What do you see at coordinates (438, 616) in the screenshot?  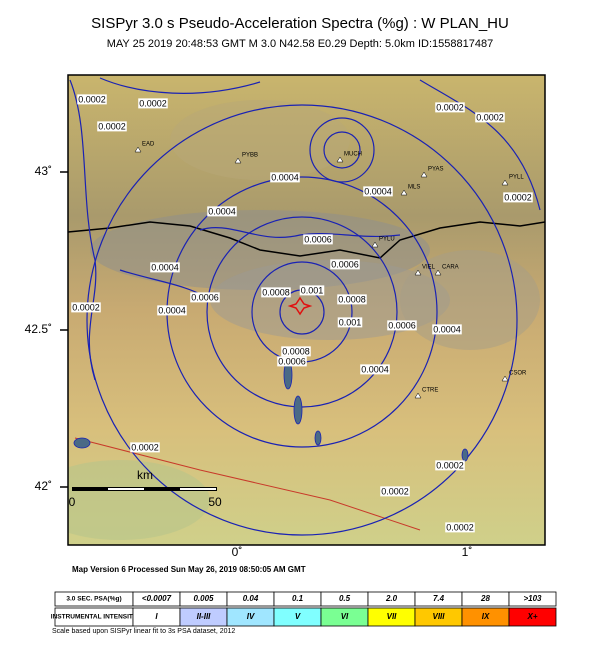 I see `legend-value: VIII` at bounding box center [438, 616].